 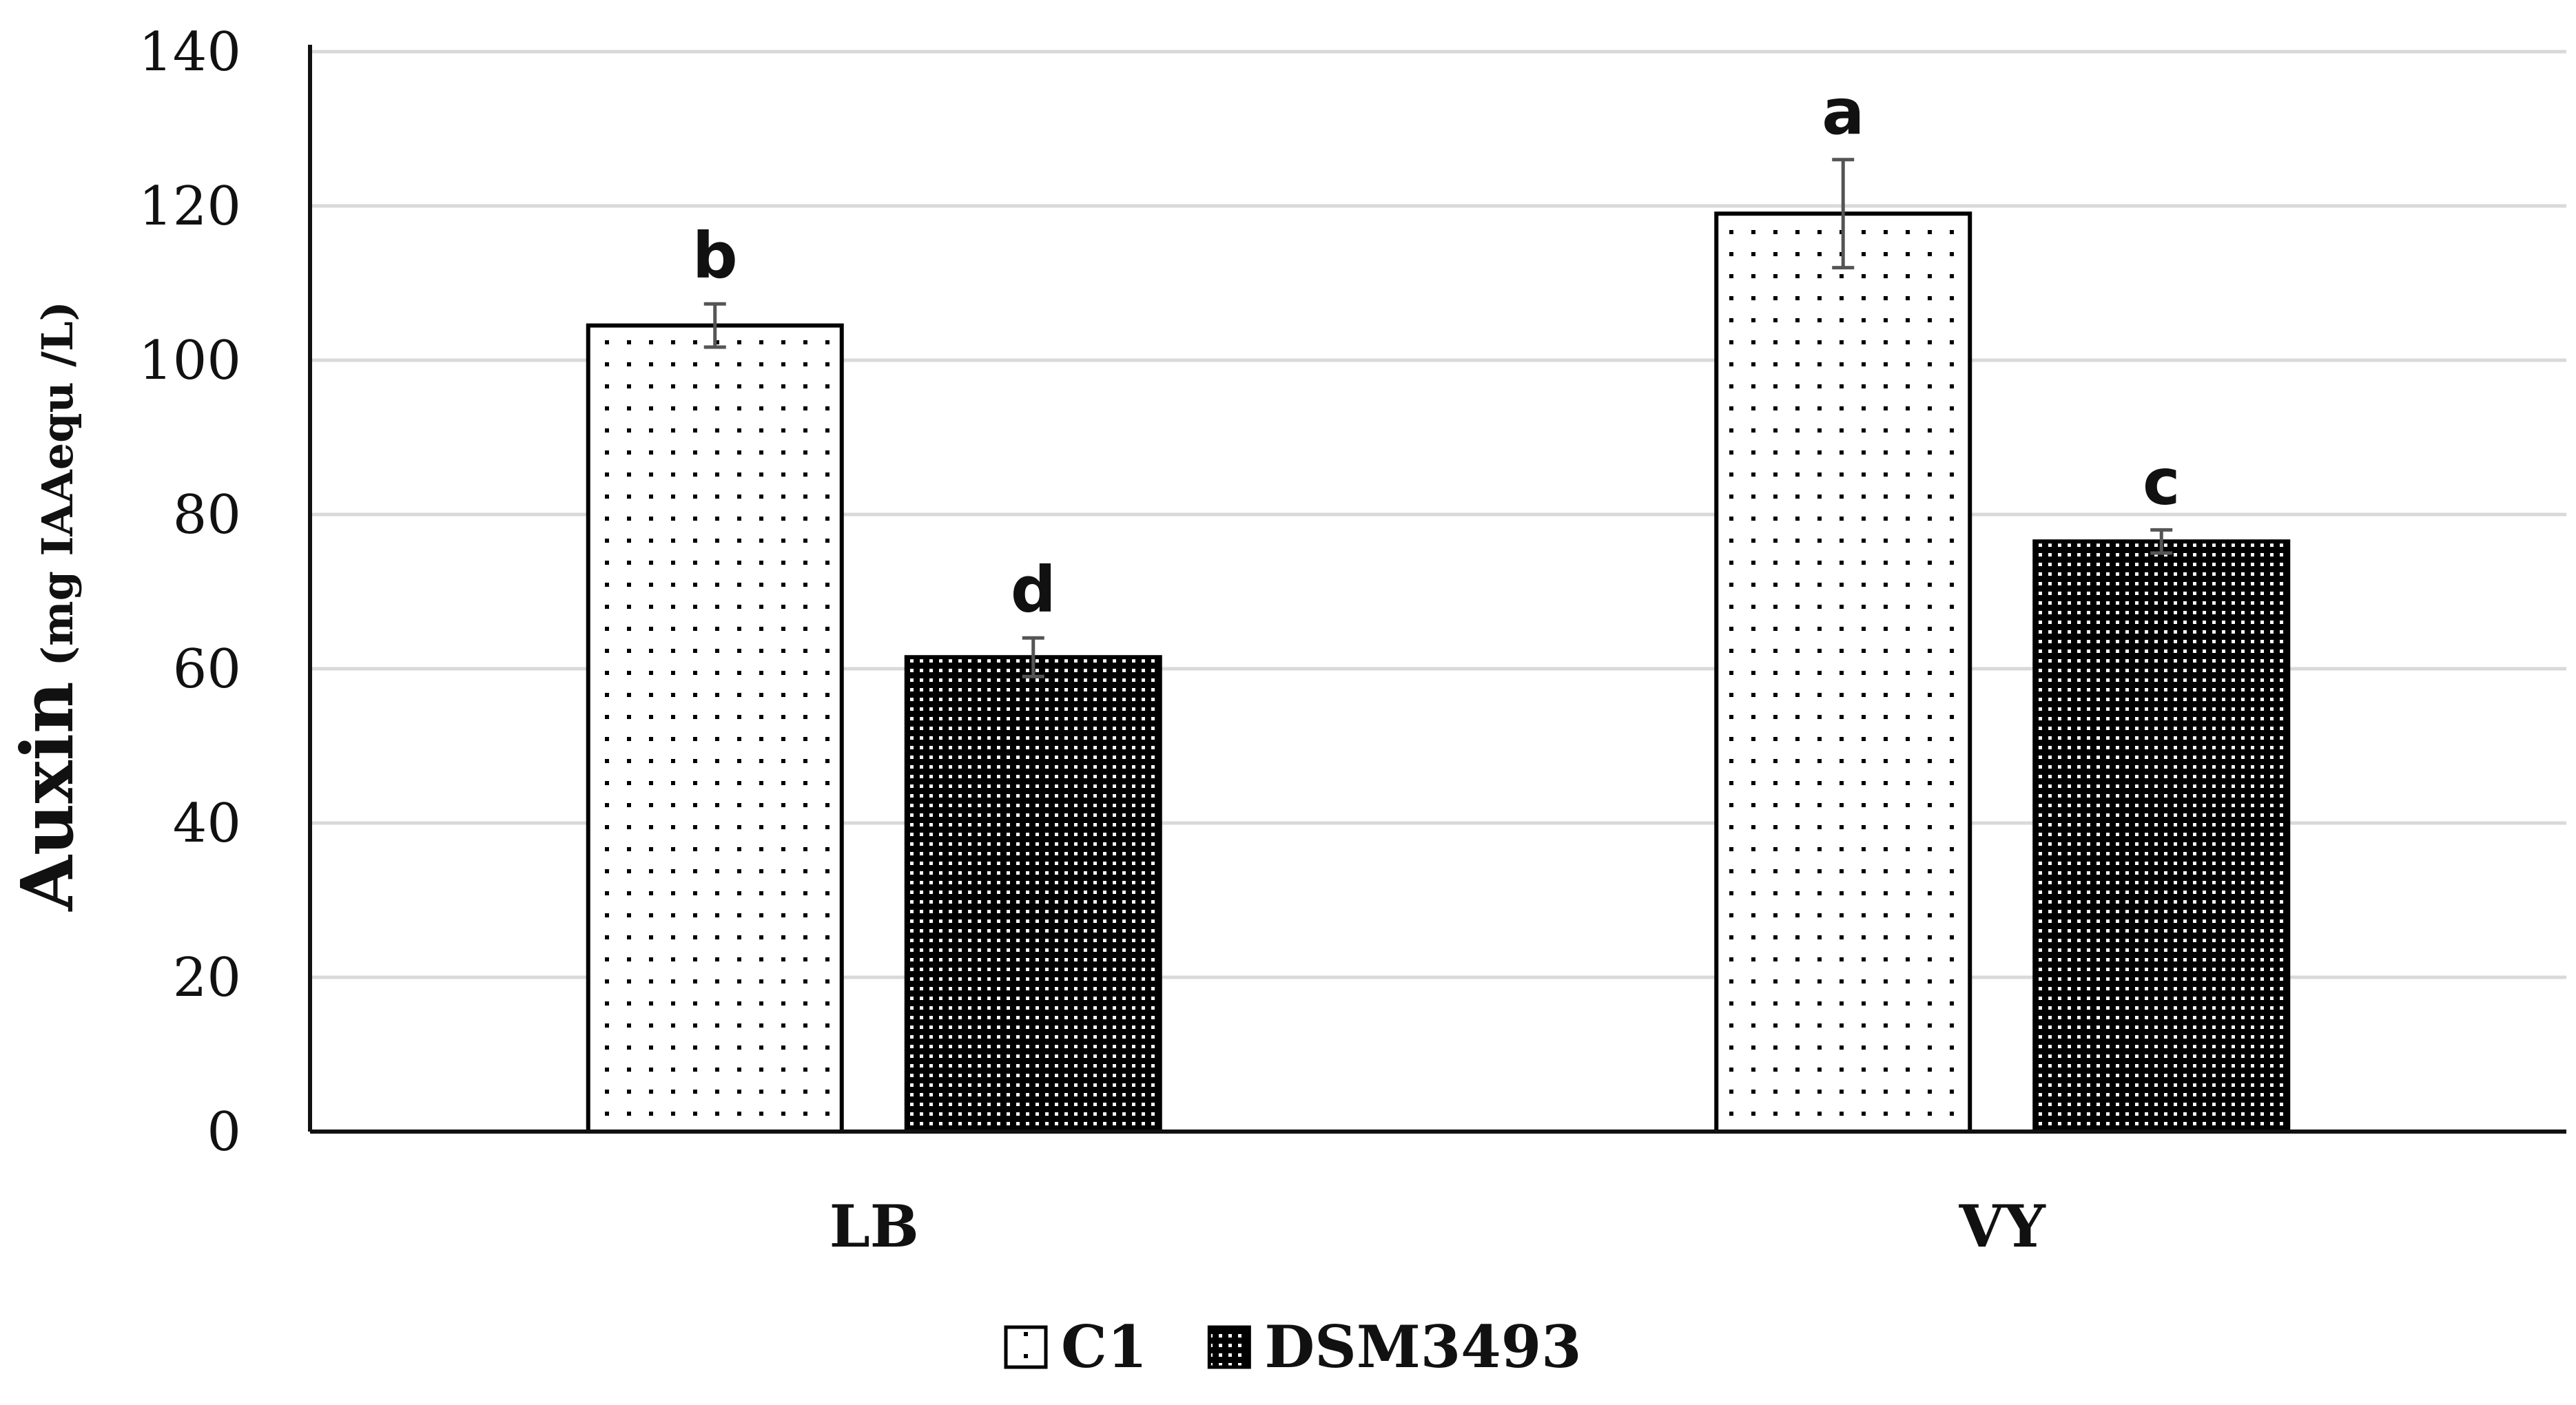 I want to click on y-tick-labels: 0 20 40 60 80 100 120 140, so click(x=189, y=592).